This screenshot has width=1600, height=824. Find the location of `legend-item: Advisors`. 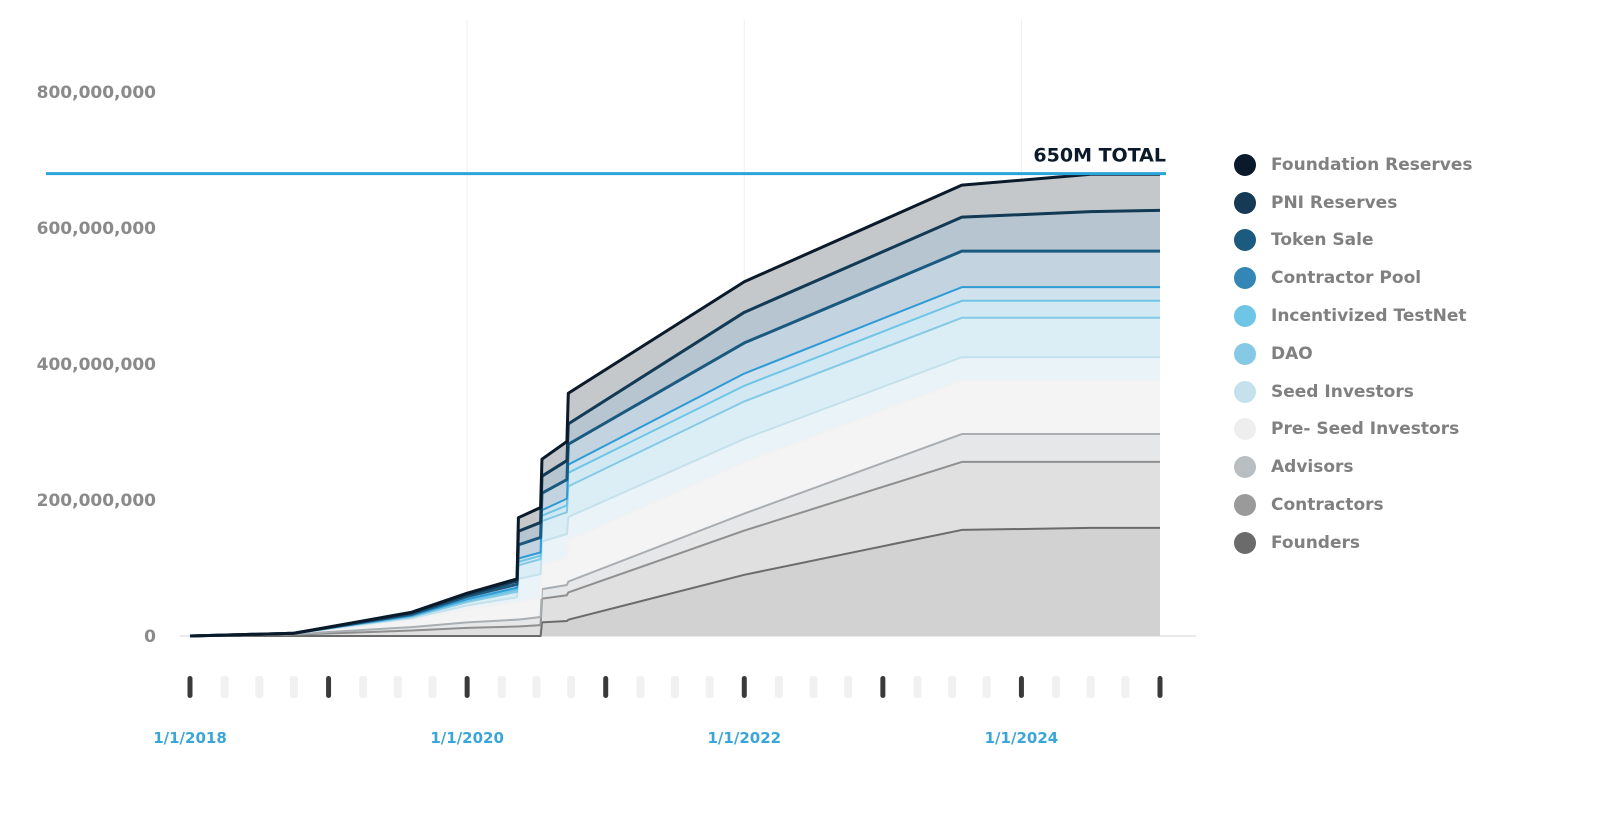

legend-item: Advisors is located at coordinates (1353, 467).